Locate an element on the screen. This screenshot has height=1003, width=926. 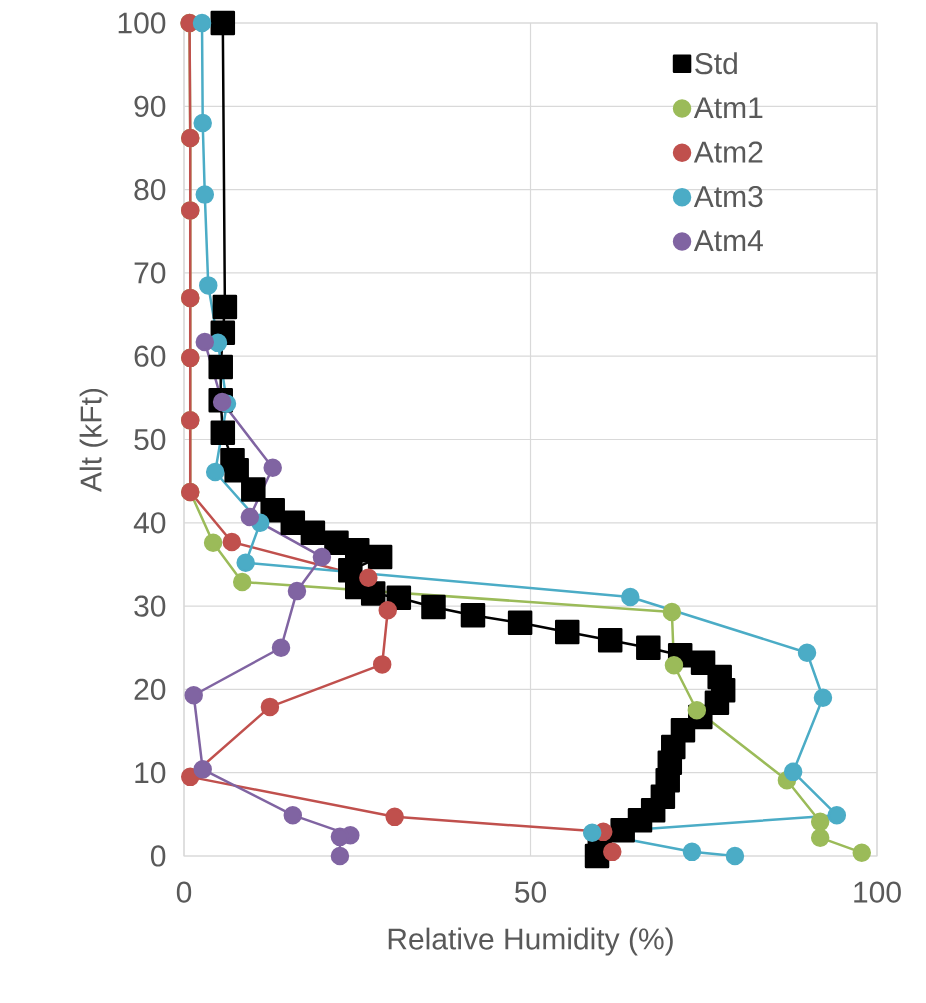
y-tick-label: 0 is located at coordinates (158, 856).